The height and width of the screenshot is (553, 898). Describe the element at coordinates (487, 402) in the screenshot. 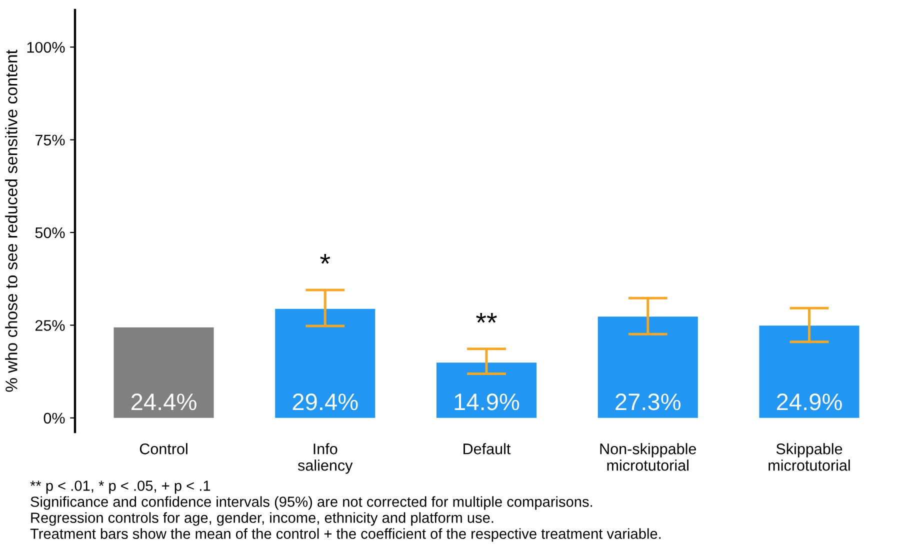

I see `data-label: 14.9%` at that location.